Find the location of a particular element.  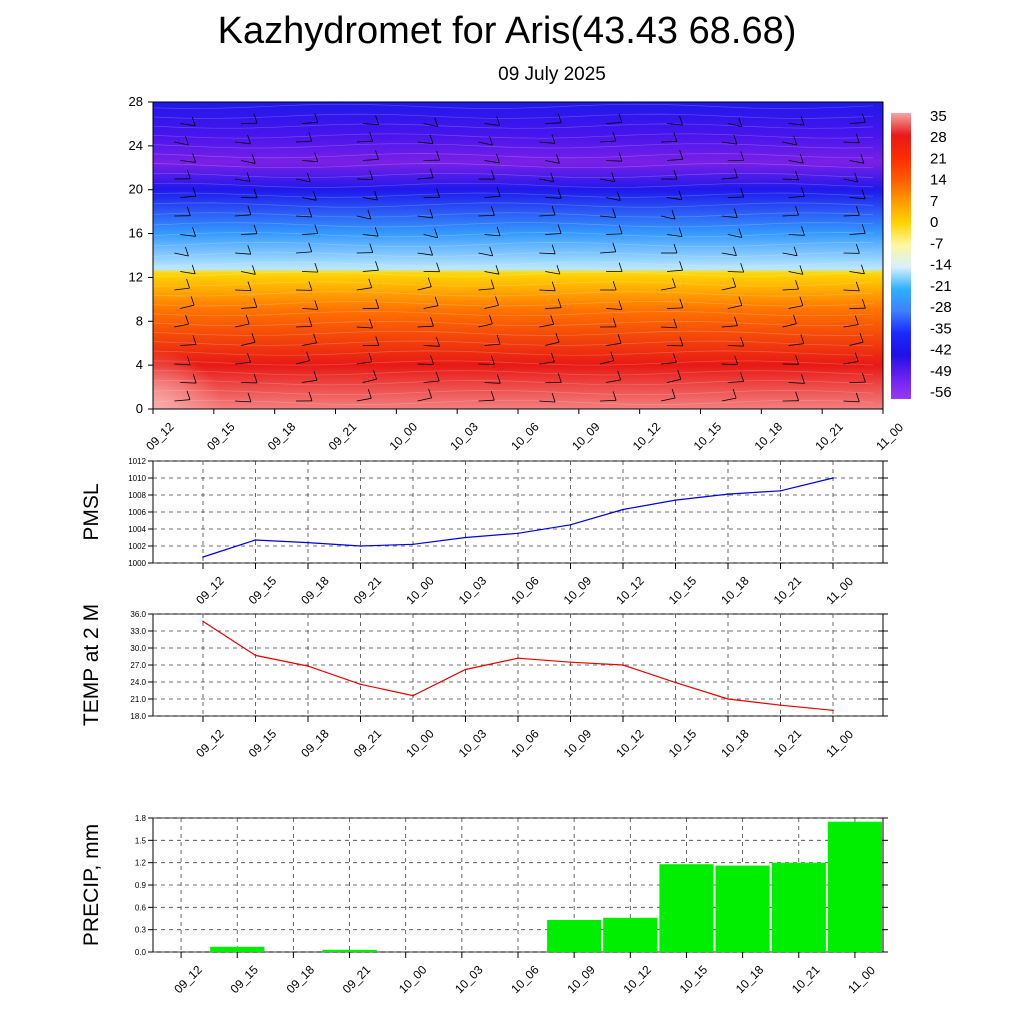

heatmap-x-tick-label: 10_12 is located at coordinates (647, 436).